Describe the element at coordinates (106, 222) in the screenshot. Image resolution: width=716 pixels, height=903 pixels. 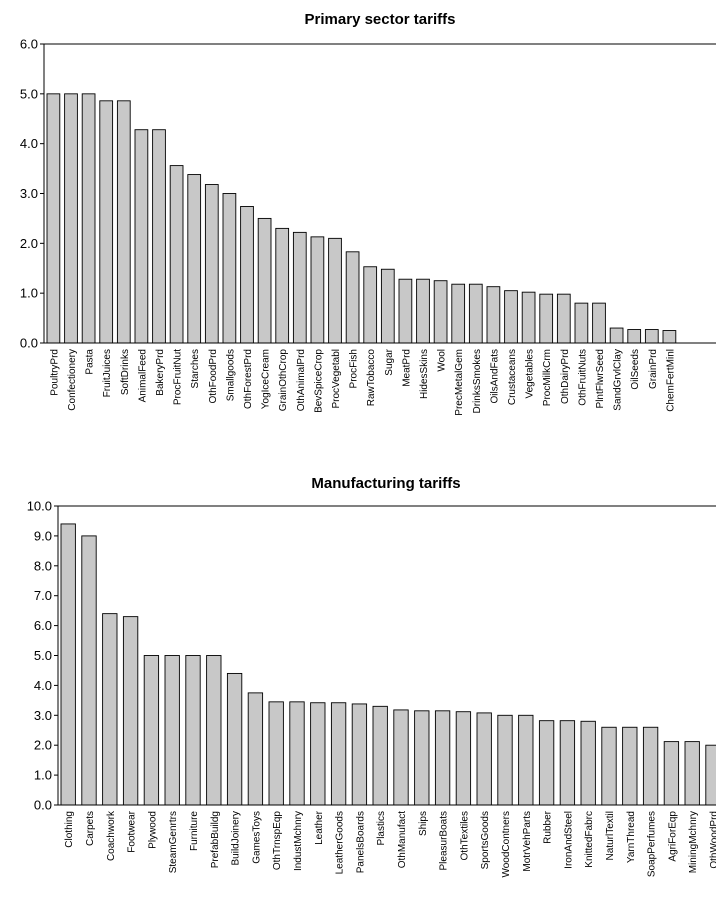
I see `primary-bar-fruitjuices` at that location.